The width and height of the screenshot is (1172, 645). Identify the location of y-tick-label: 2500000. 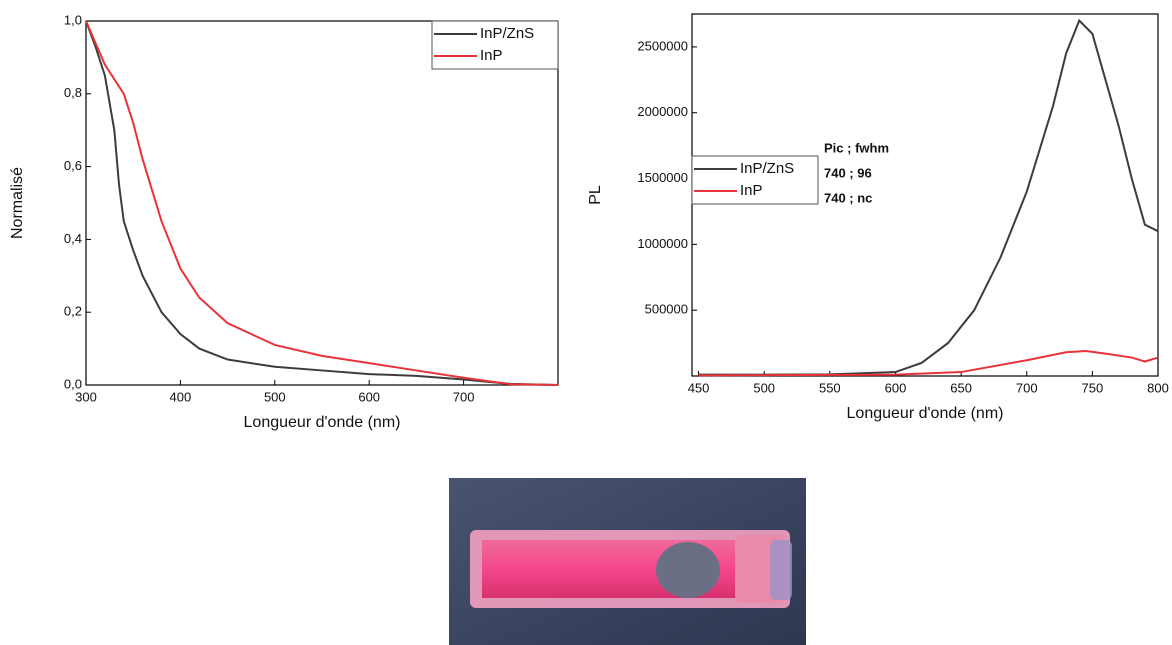
(662, 45).